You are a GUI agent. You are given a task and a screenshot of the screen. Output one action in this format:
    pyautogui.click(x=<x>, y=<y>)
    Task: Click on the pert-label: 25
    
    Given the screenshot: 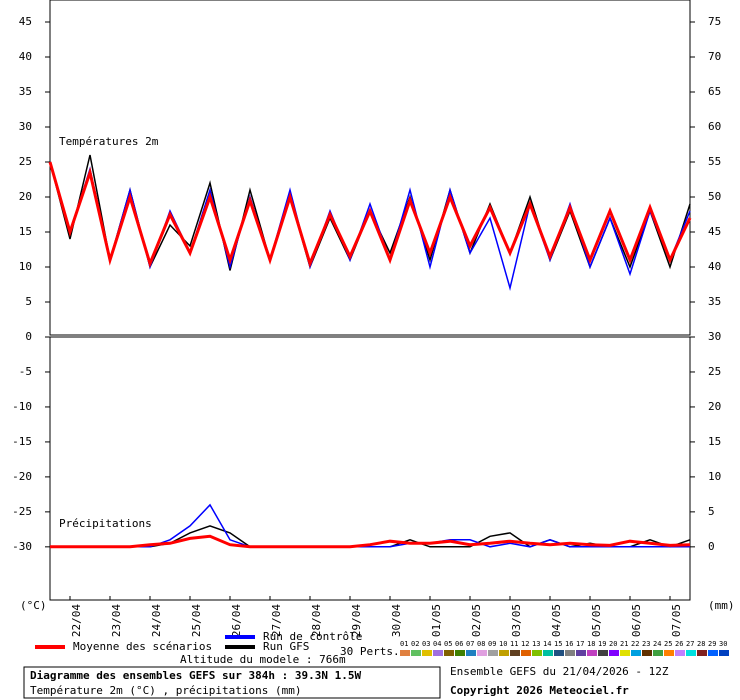 What is the action you would take?
    pyautogui.click(x=668, y=644)
    